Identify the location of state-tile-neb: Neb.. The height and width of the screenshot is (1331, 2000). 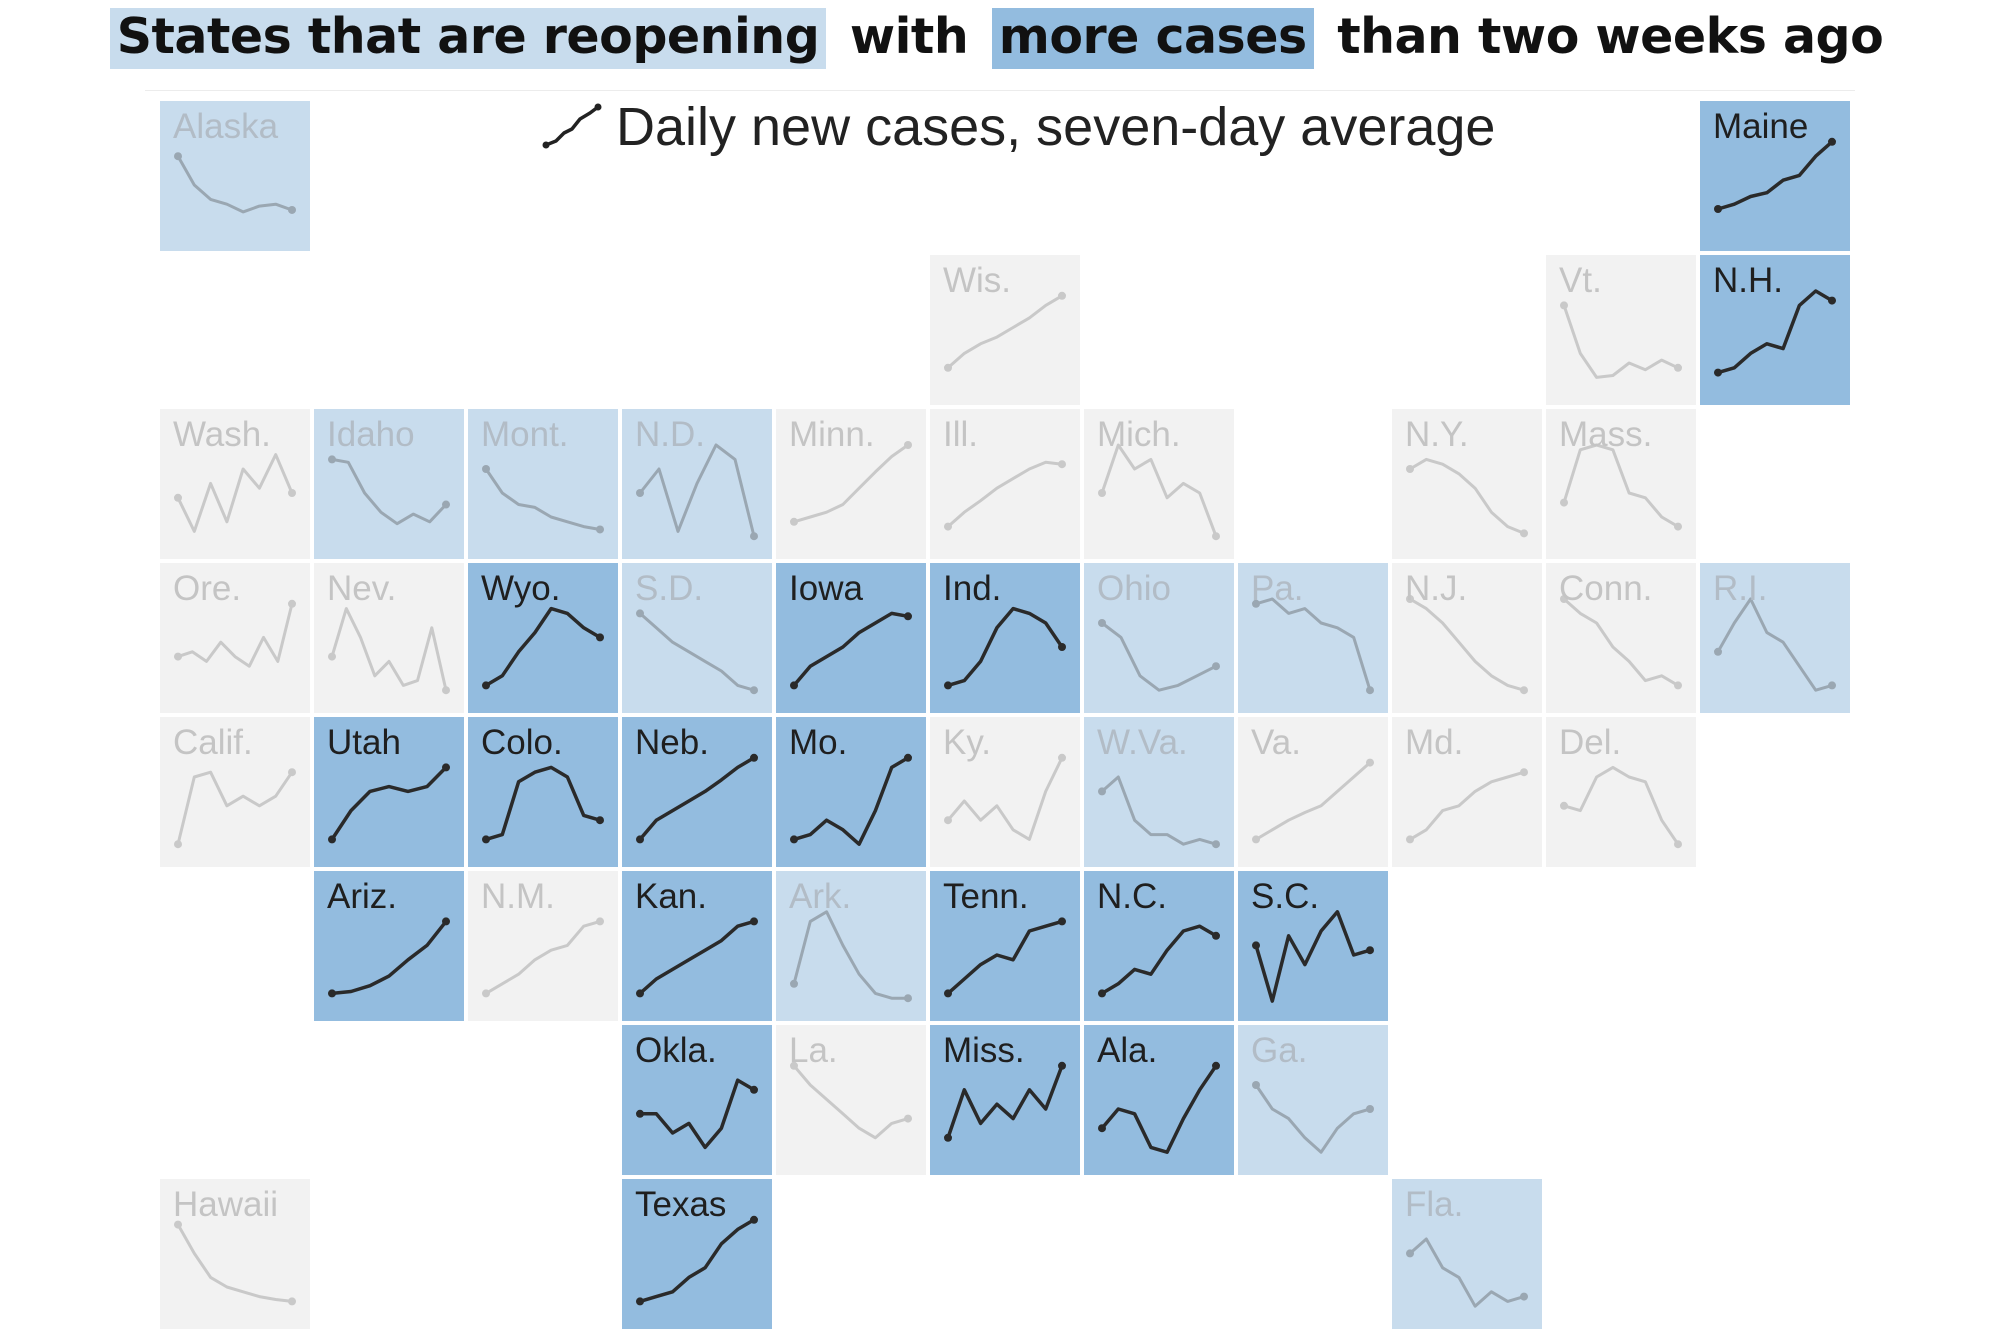
(697, 792).